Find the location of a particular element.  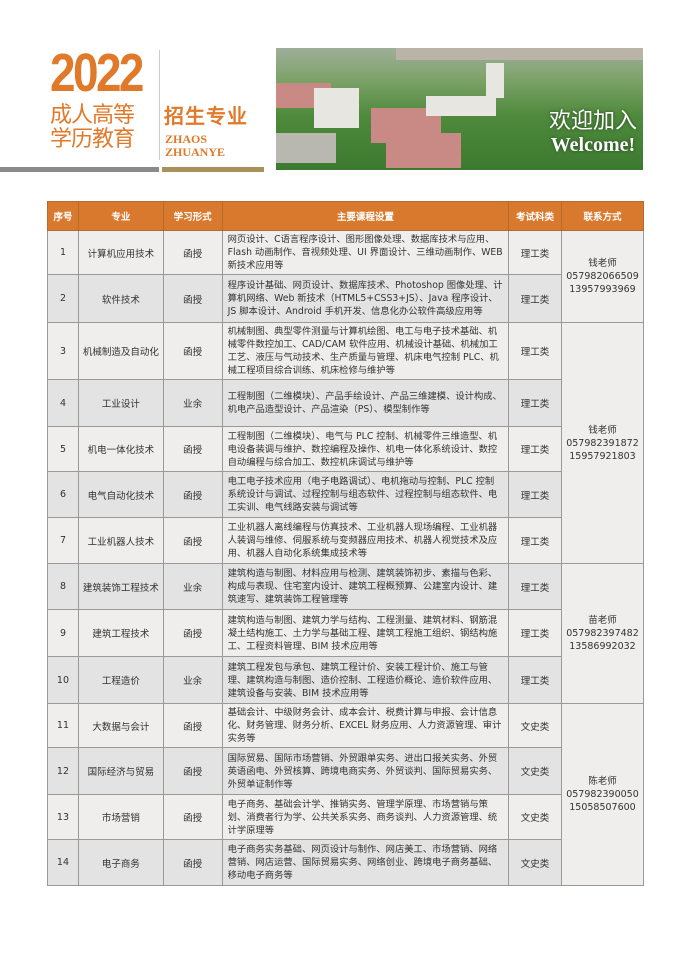

row-major: 工程造价 is located at coordinates (120, 680).